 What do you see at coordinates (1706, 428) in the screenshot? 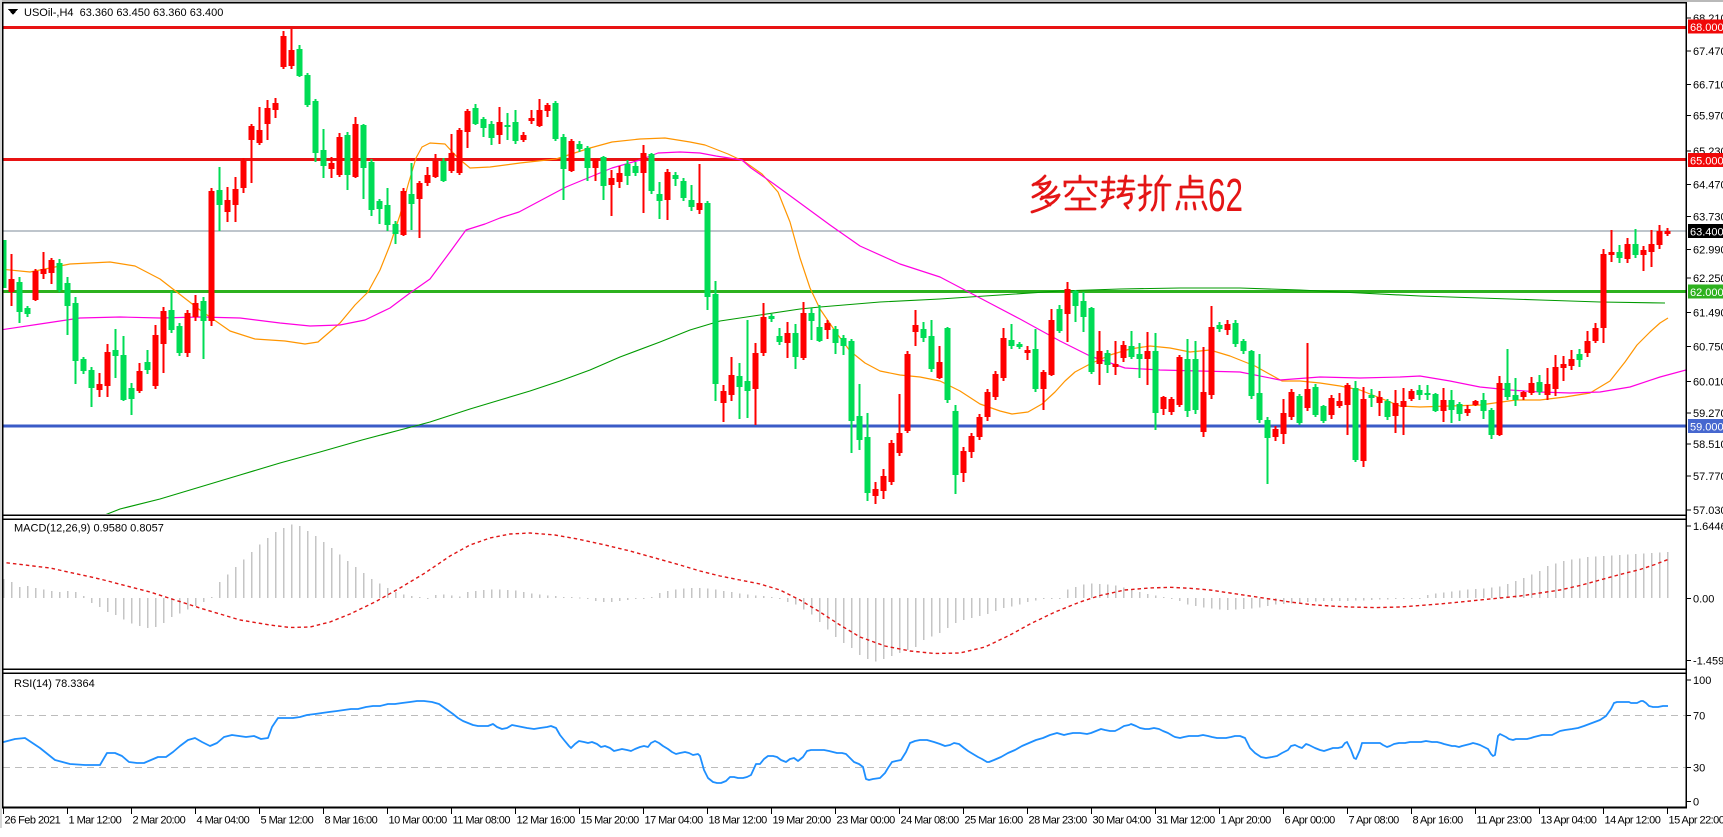
I see `svg-text: 59.000` at bounding box center [1706, 428].